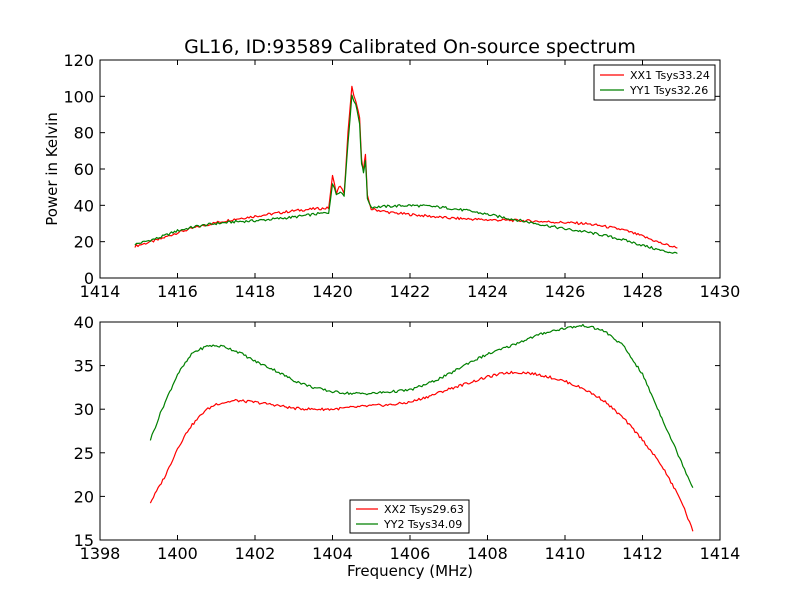 The width and height of the screenshot is (800, 600). What do you see at coordinates (720, 291) in the screenshot?
I see `top-x-tick-label: 1430` at bounding box center [720, 291].